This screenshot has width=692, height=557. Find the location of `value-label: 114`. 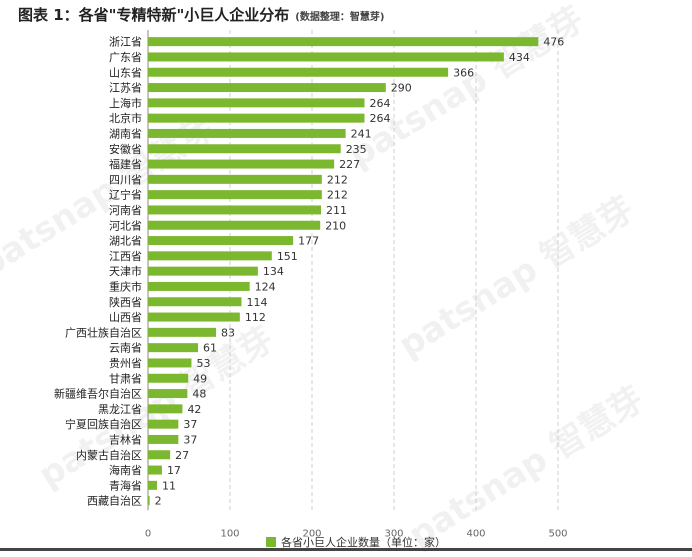

value-label: 114 is located at coordinates (256, 302).